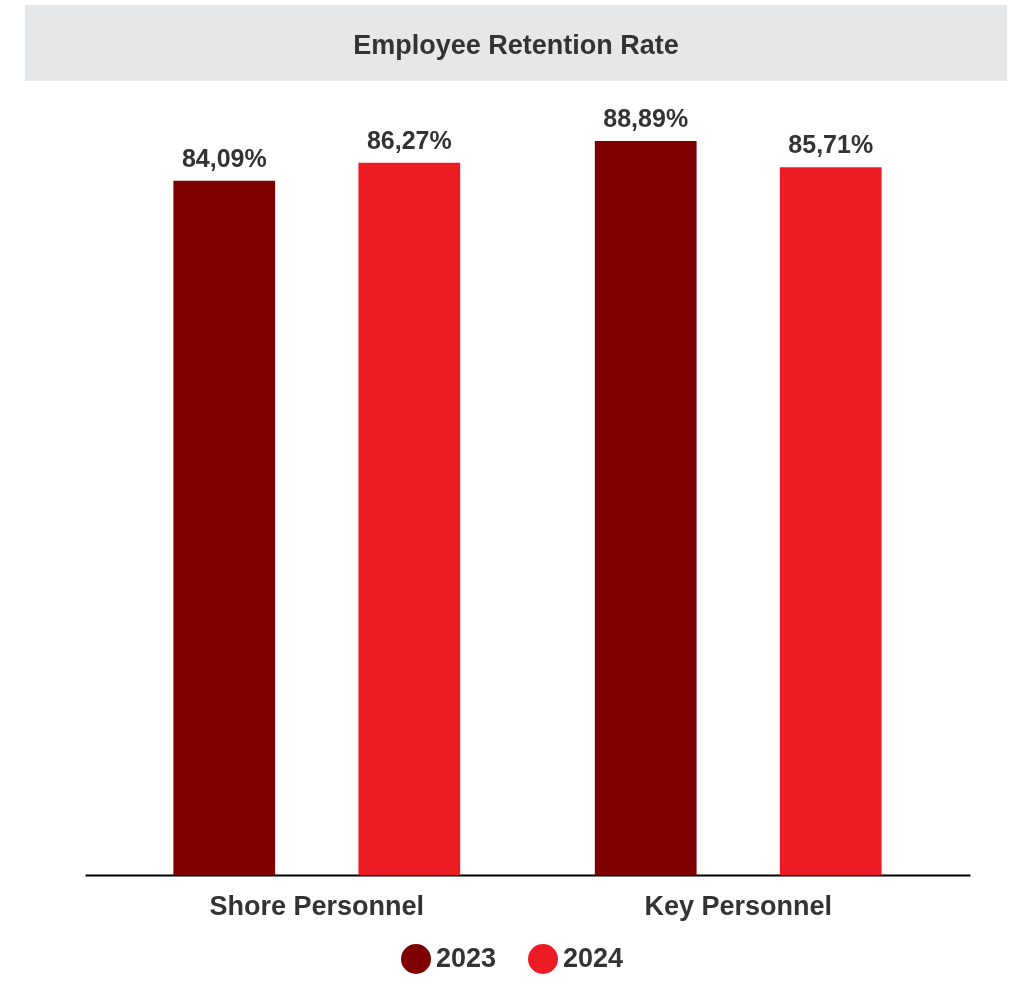  What do you see at coordinates (224, 157) in the screenshot?
I see `data-label: 84,09%` at bounding box center [224, 157].